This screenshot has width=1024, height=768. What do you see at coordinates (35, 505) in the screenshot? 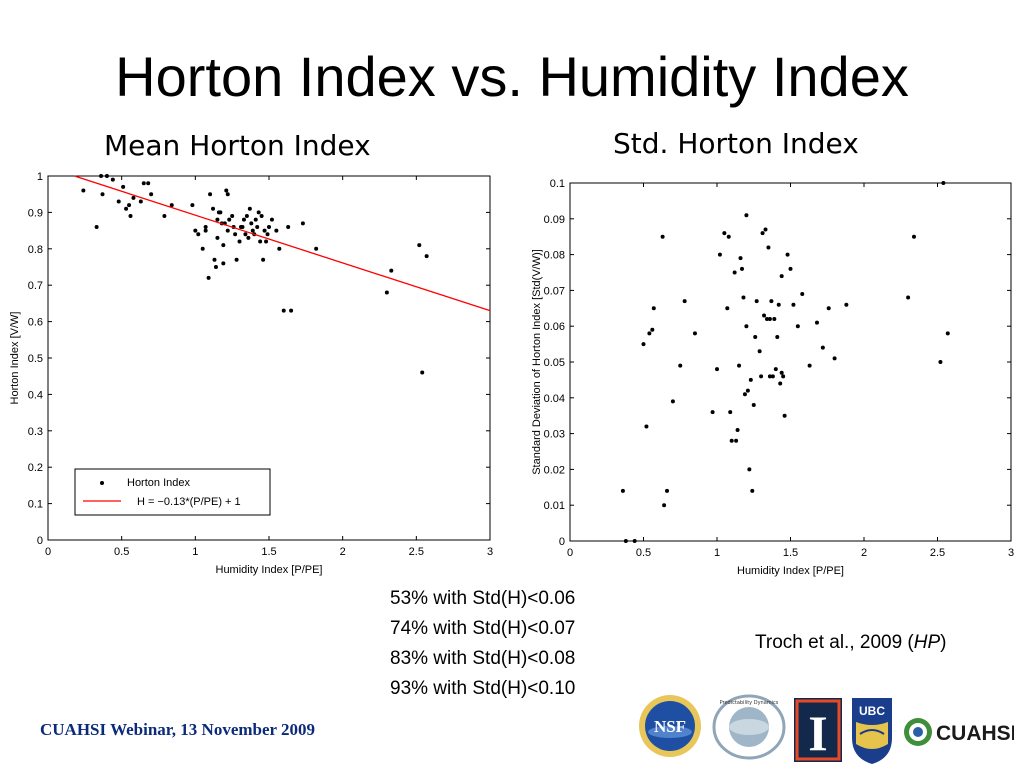
I see `mean-y-tick-label: 0.1` at bounding box center [35, 505].